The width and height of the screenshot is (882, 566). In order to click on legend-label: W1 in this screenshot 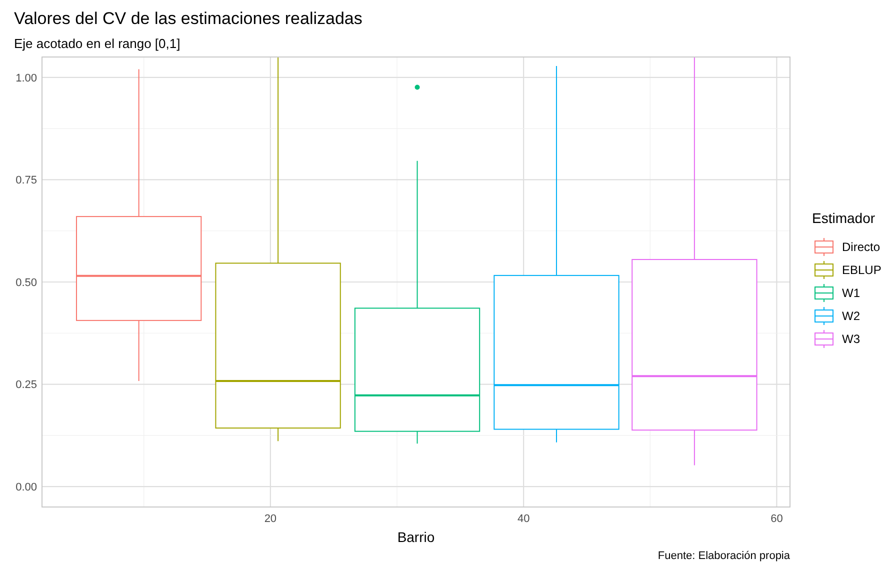, I will do `click(851, 293)`.